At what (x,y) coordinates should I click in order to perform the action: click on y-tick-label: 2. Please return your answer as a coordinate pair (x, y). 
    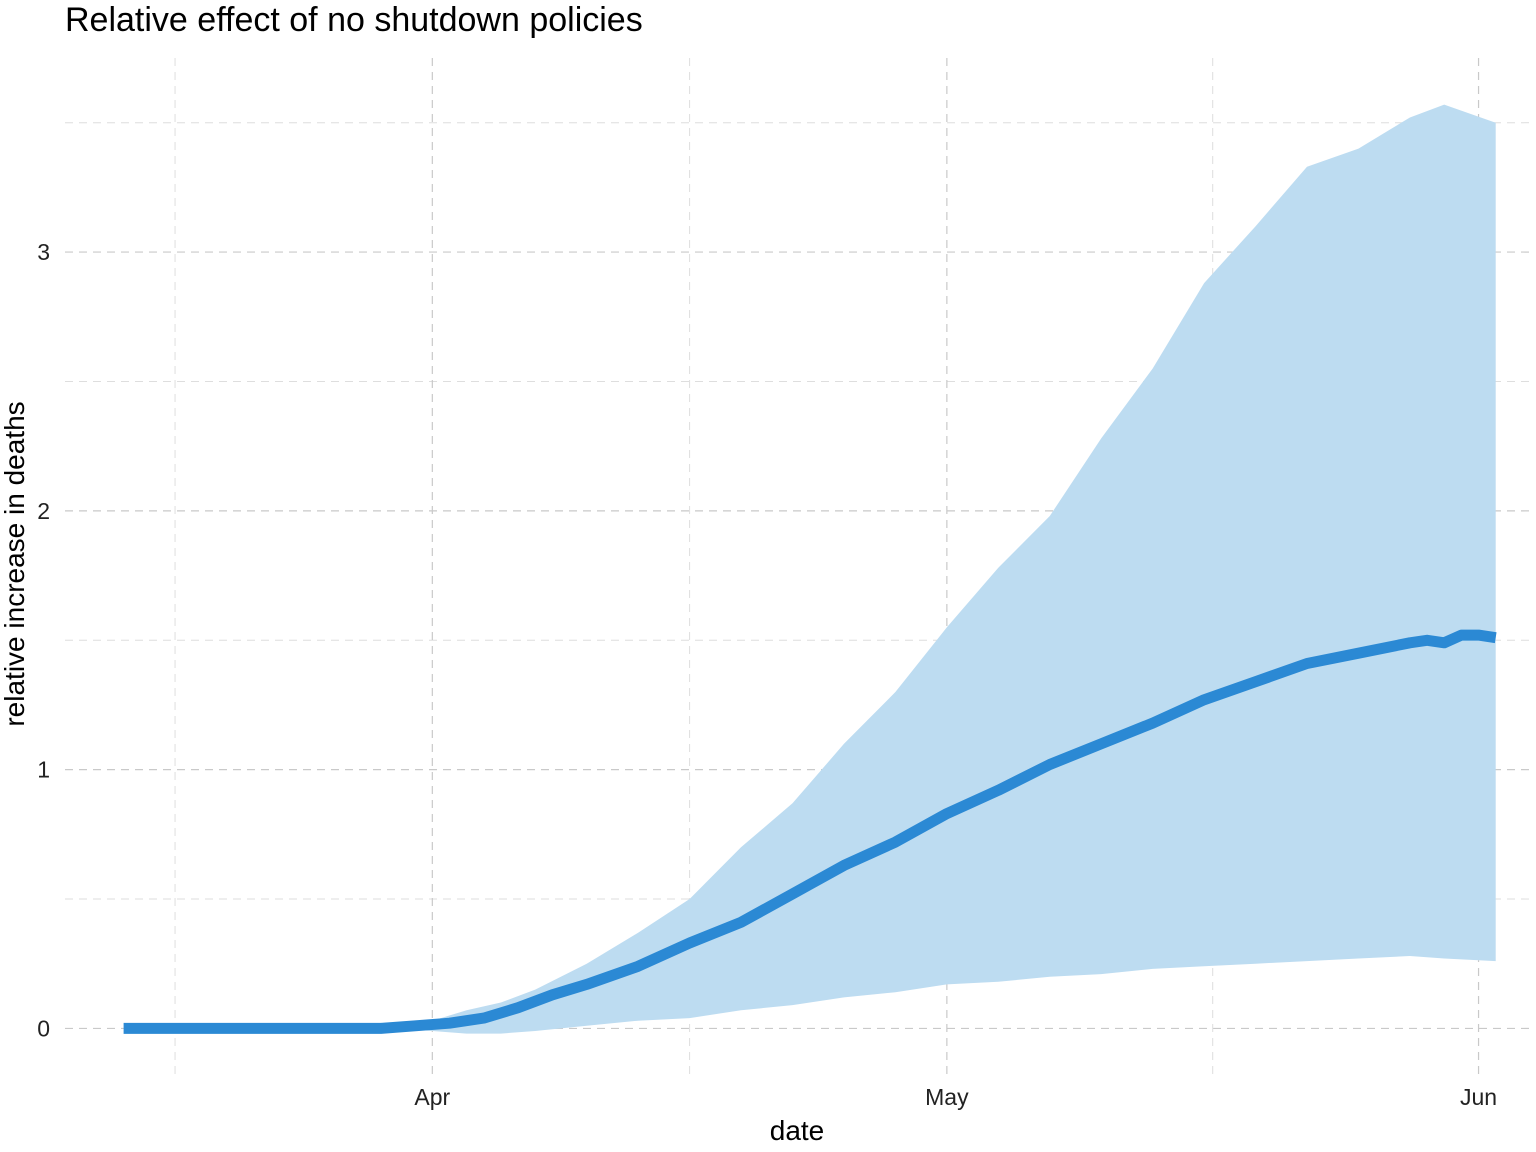
    Looking at the image, I should click on (43, 511).